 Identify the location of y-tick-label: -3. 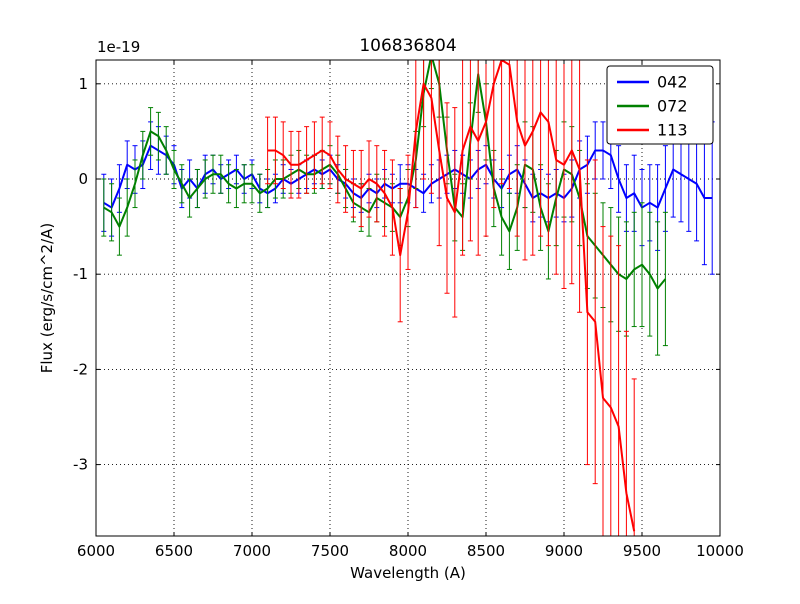
(80, 465).